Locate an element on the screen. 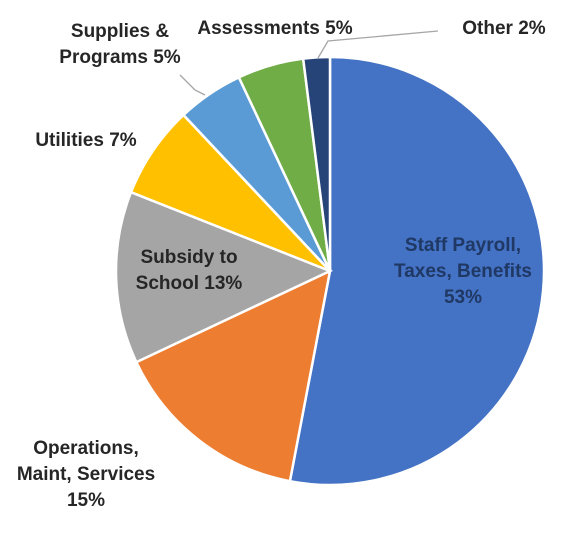 The height and width of the screenshot is (545, 564). leader-lines is located at coordinates (309, 63).